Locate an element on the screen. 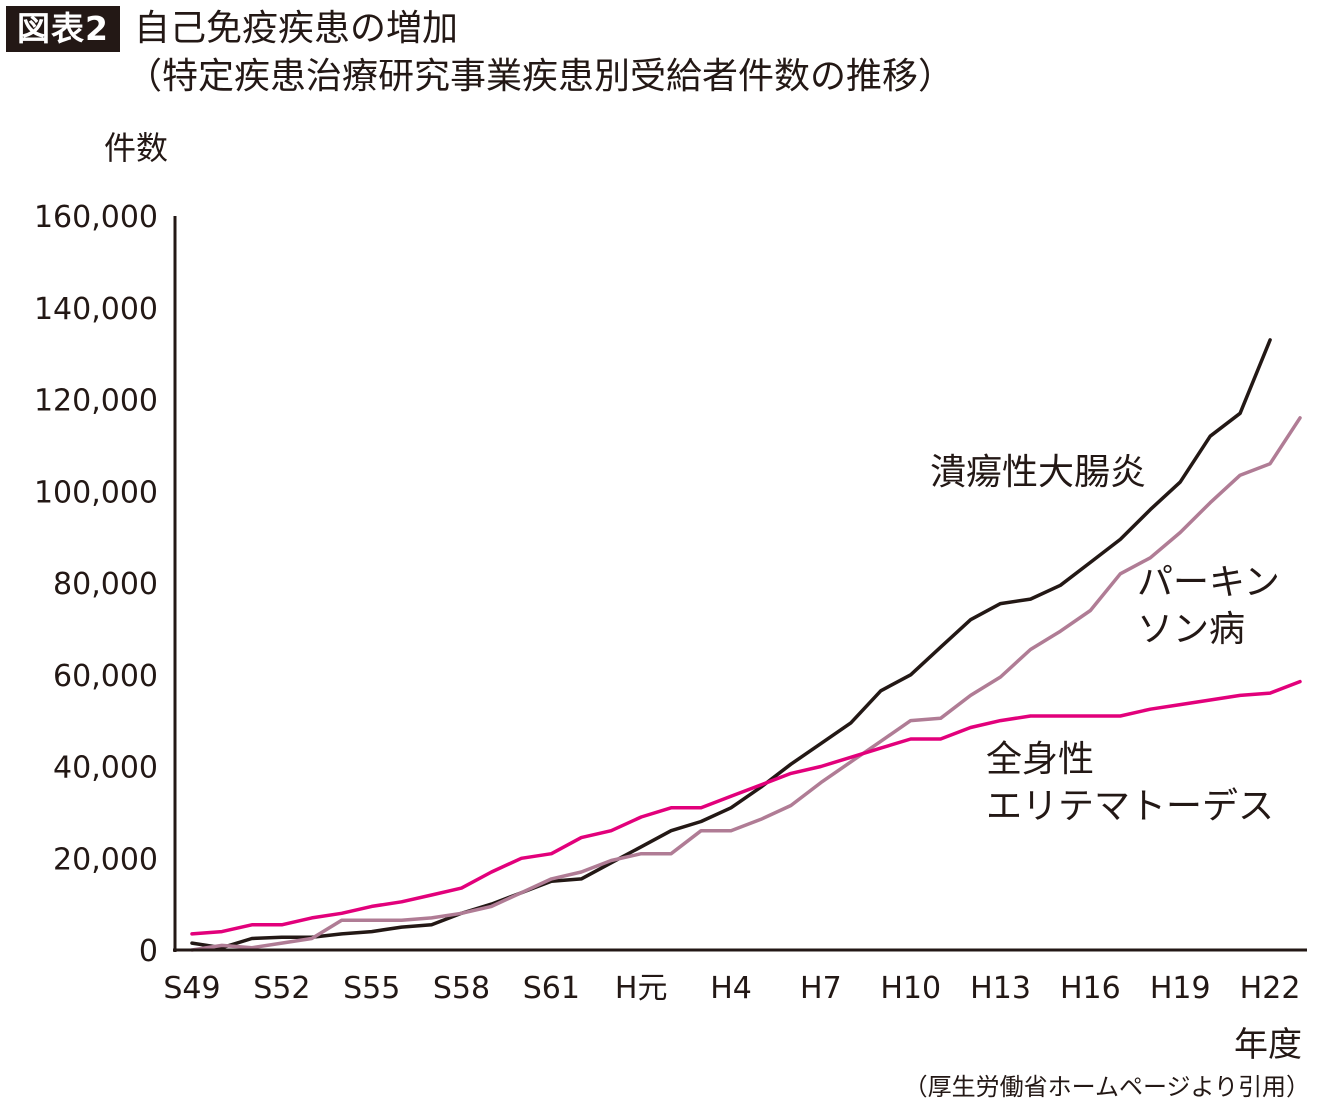  y-tick-label: 0 is located at coordinates (148, 951).